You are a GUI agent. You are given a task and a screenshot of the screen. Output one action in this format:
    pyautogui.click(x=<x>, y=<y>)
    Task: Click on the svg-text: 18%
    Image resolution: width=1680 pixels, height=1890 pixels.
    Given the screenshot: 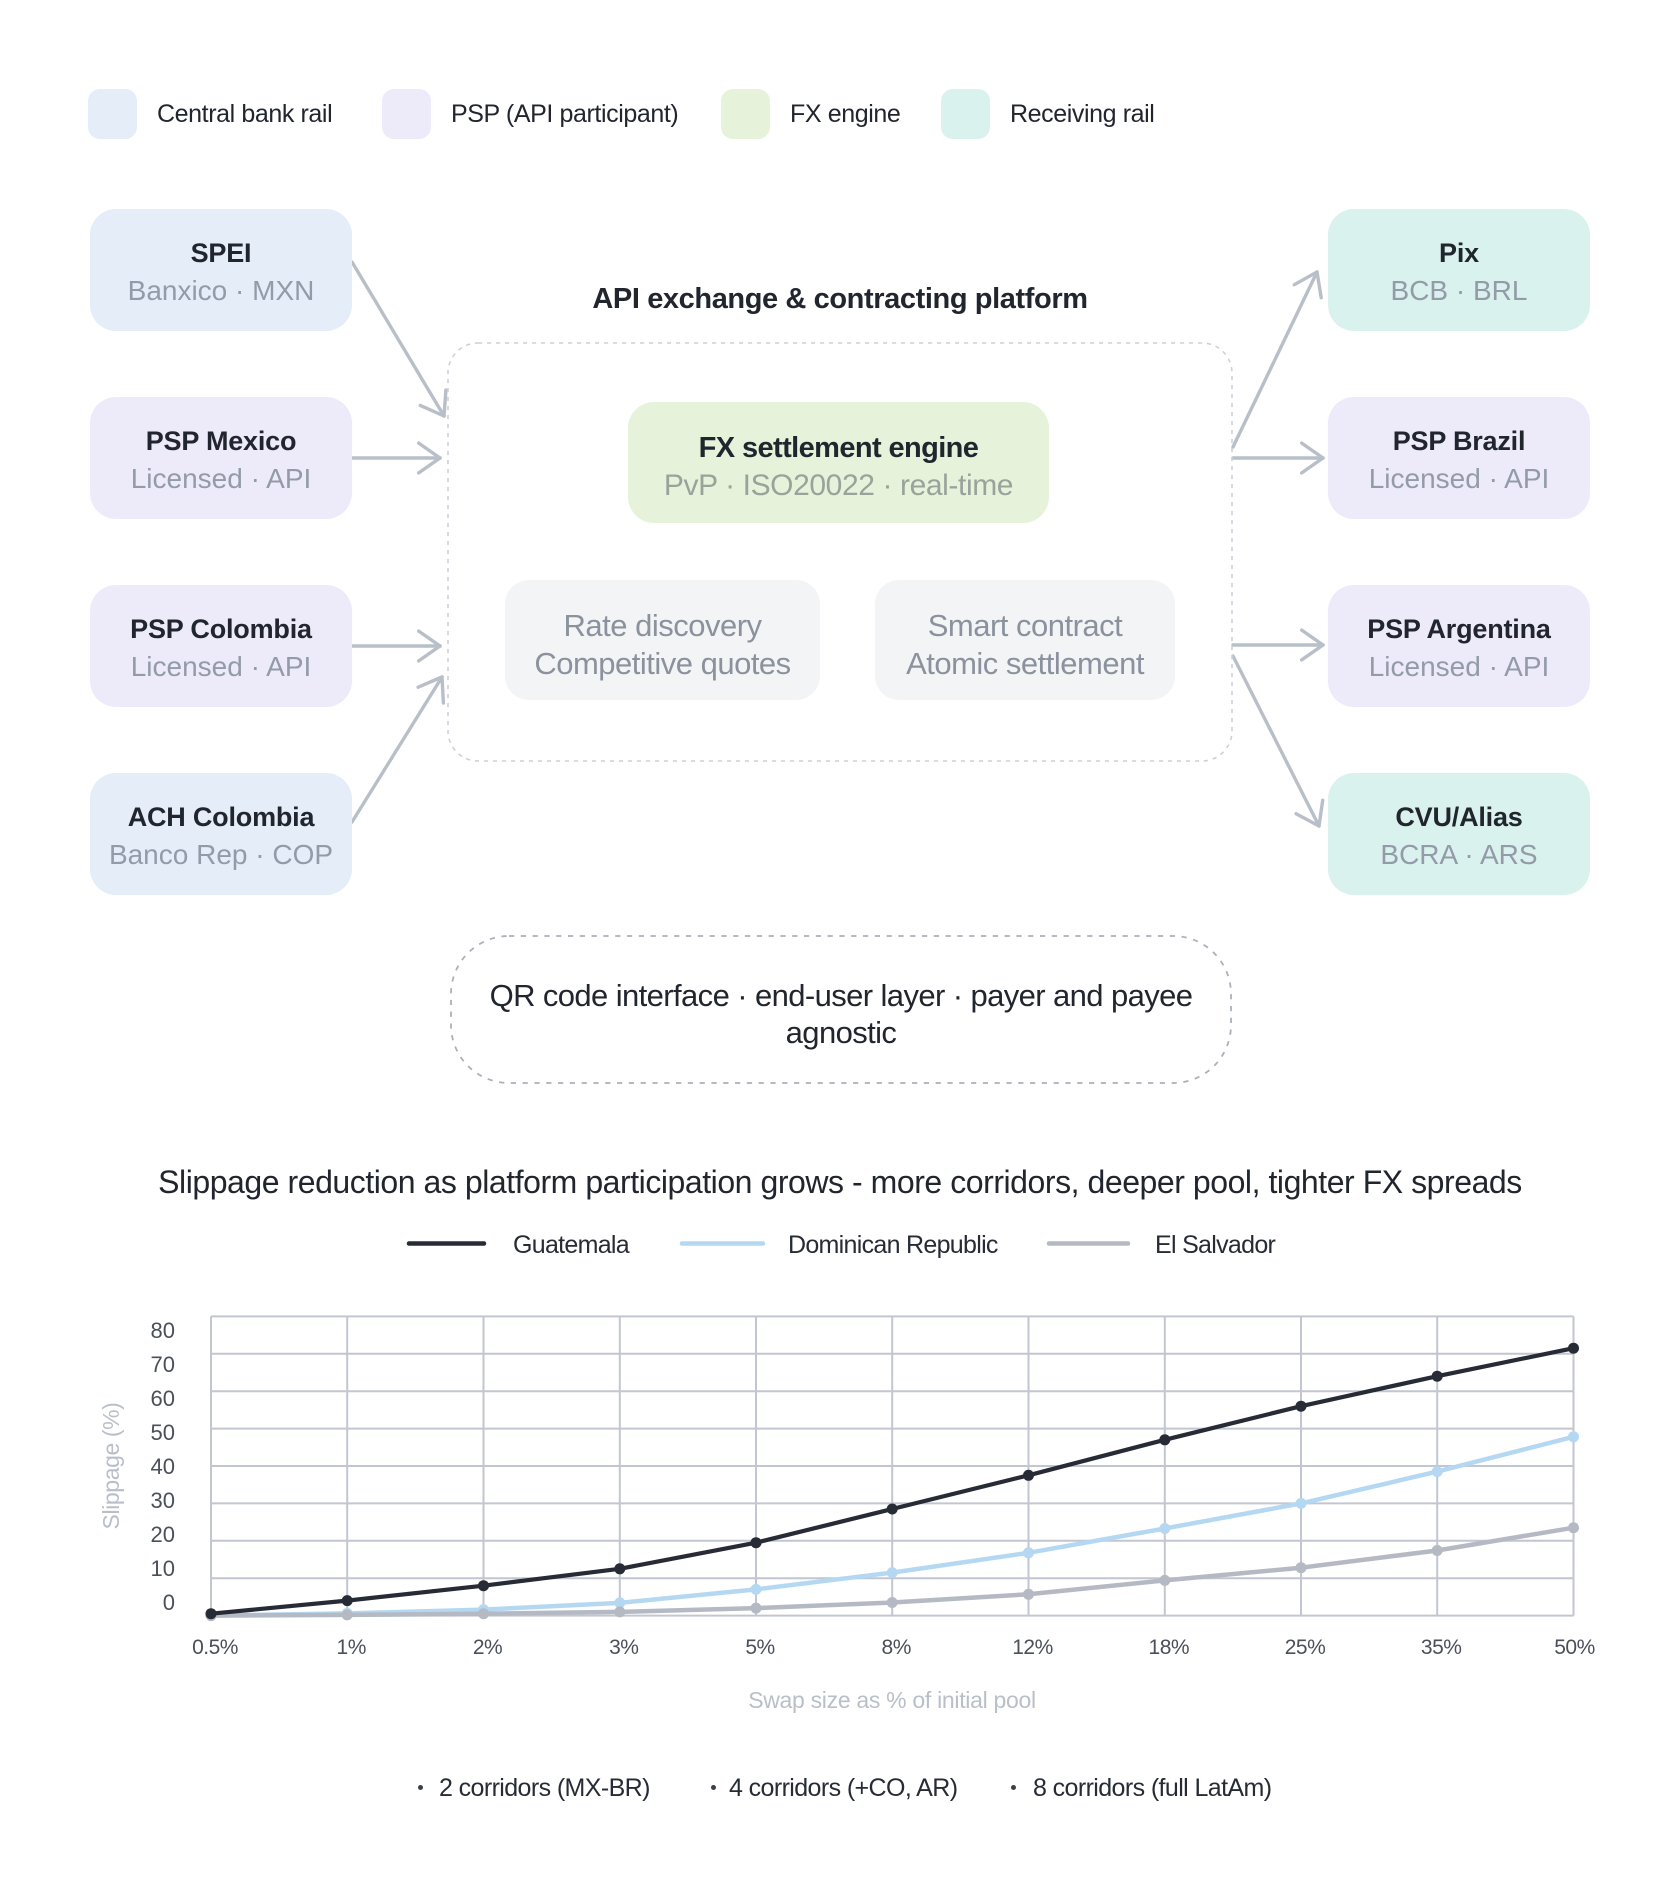 What is the action you would take?
    pyautogui.click(x=1169, y=1647)
    